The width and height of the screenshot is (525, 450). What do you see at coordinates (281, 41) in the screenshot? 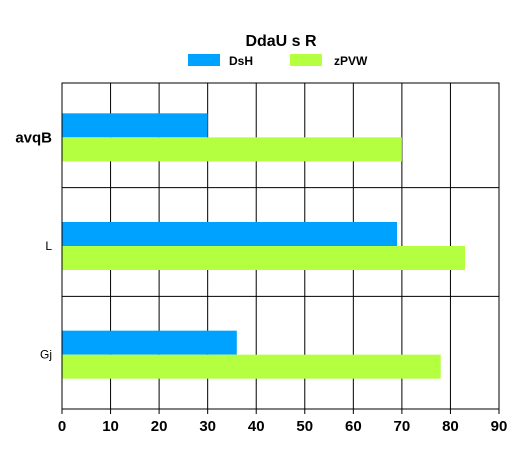
I see `chart-title: DdaU s R` at bounding box center [281, 41].